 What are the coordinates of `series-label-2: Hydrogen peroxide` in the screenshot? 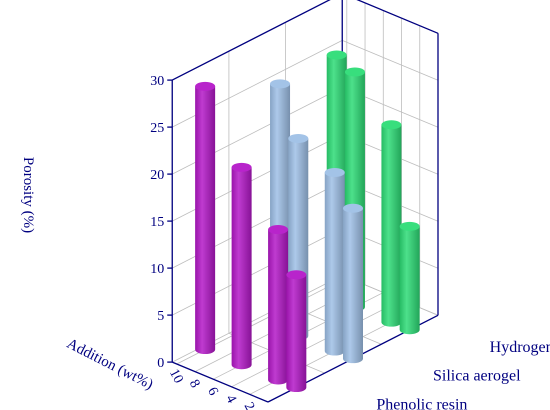 It's located at (520, 347).